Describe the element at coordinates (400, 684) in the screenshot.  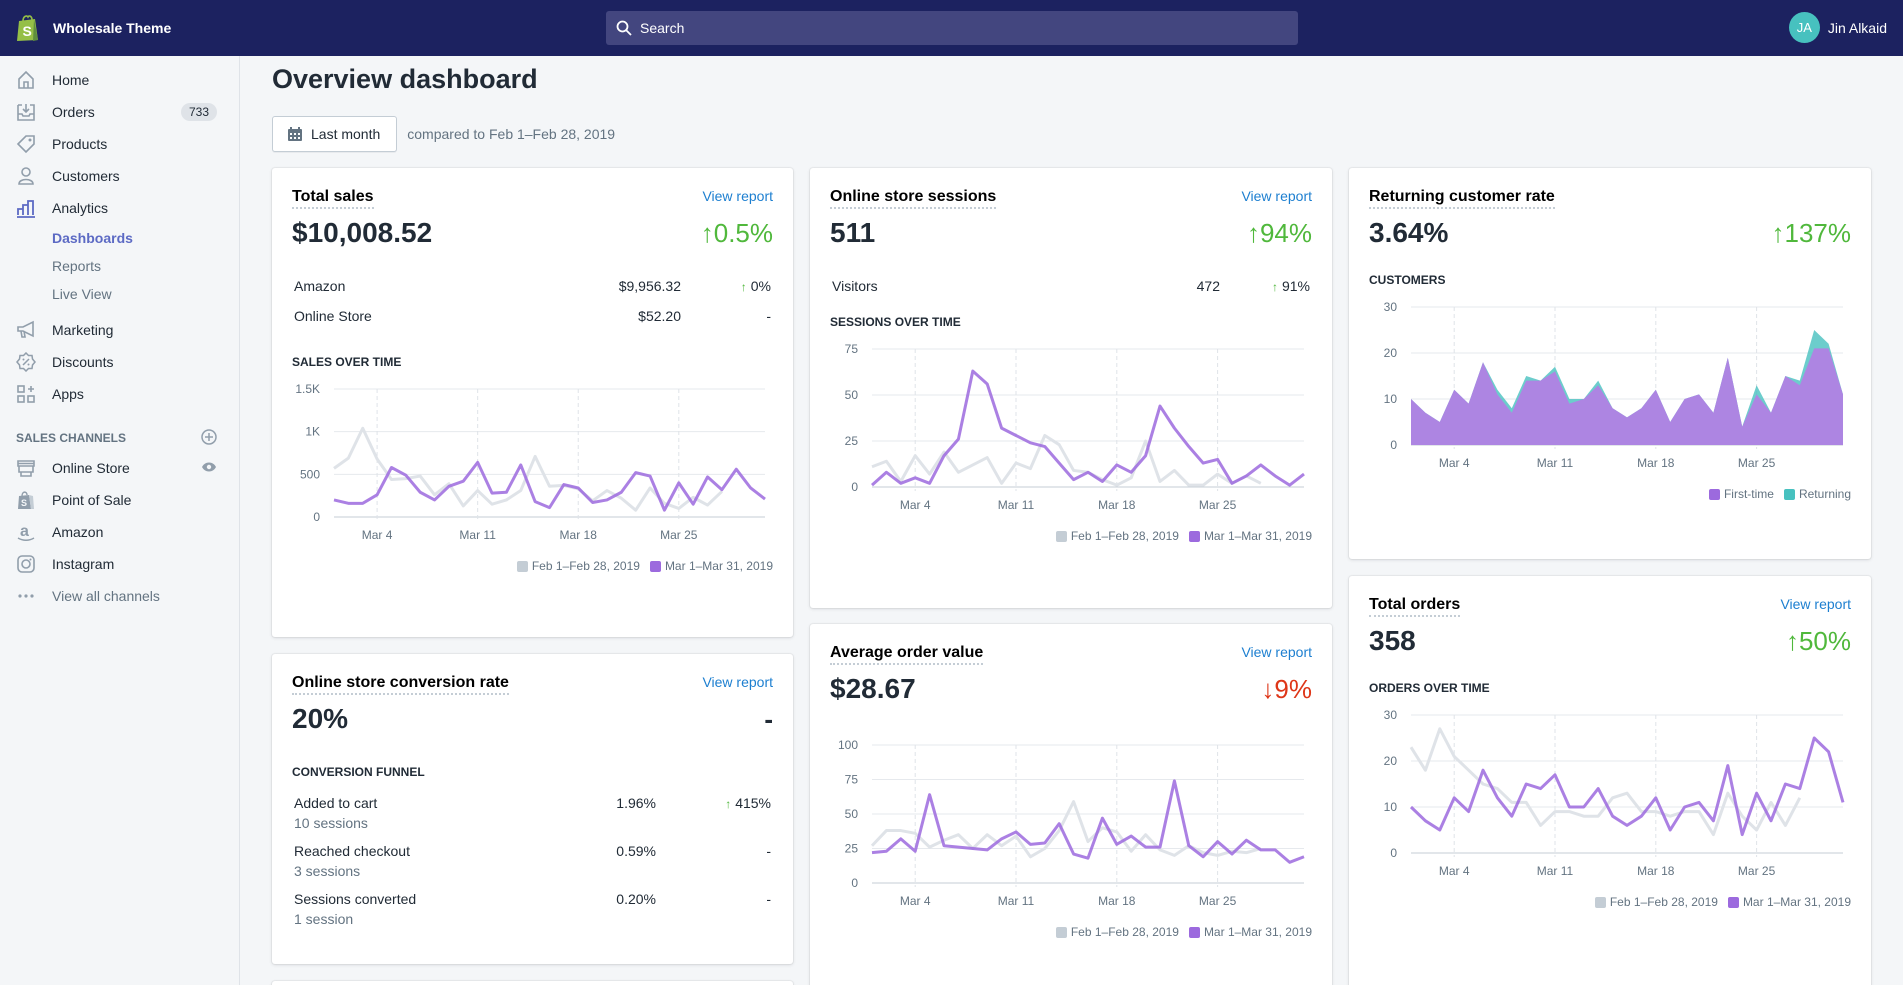
I see `card-title: Online store conversion rate` at that location.